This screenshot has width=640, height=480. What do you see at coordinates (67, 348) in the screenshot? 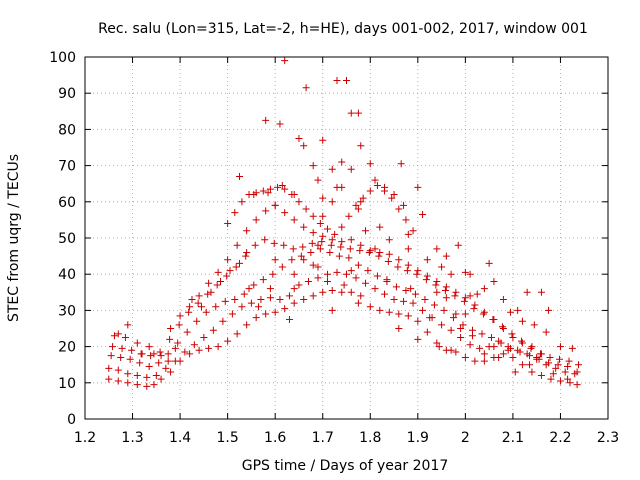
I see `y-tick-label: 20` at bounding box center [67, 348].